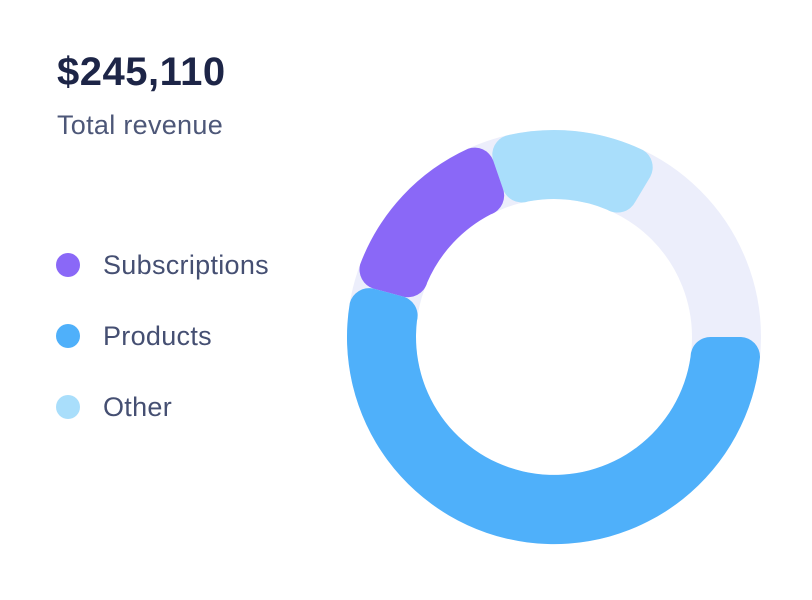  Describe the element at coordinates (140, 125) in the screenshot. I see `total-revenue-label: Total revenue` at that location.